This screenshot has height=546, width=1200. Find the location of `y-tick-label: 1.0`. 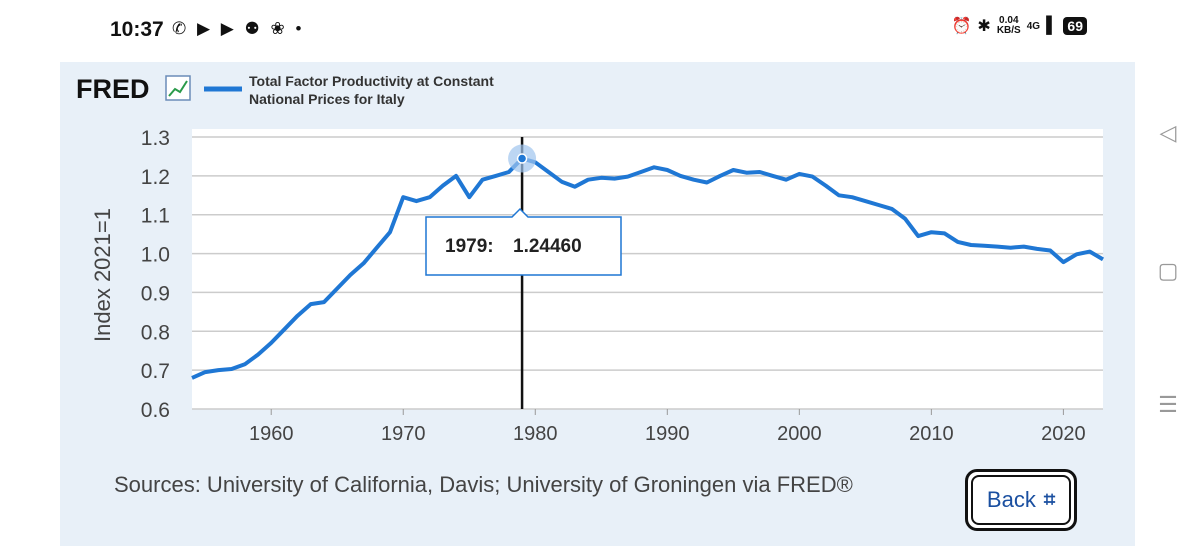

y-tick-label: 1.0 is located at coordinates (155, 255).